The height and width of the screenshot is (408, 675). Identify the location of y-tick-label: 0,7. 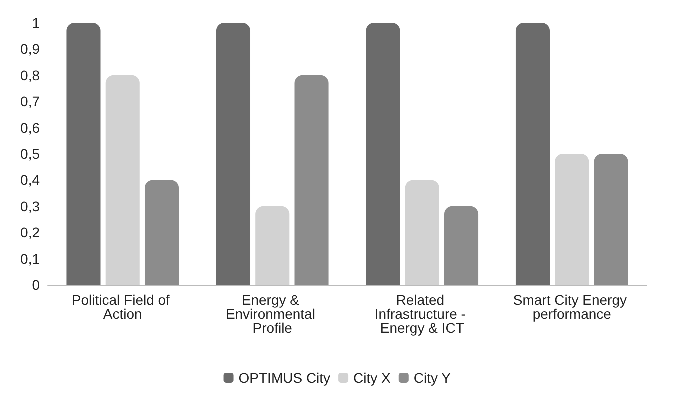
(30, 102).